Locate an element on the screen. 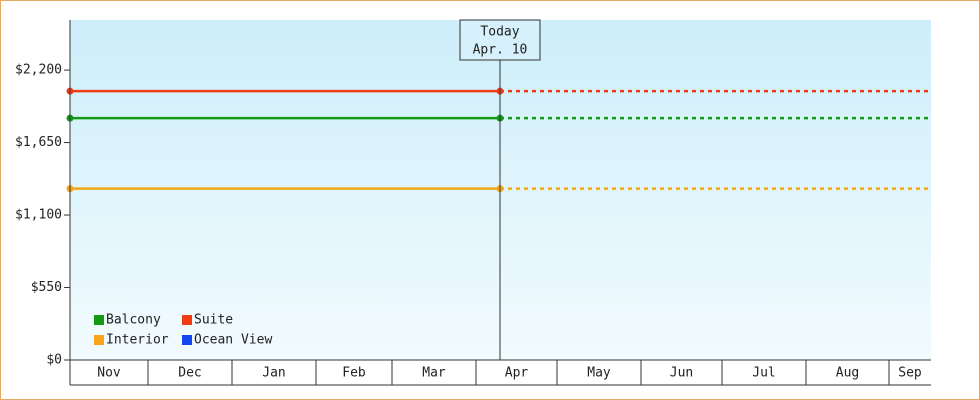 The height and width of the screenshot is (400, 980). x-tick-label: Jun is located at coordinates (681, 373).